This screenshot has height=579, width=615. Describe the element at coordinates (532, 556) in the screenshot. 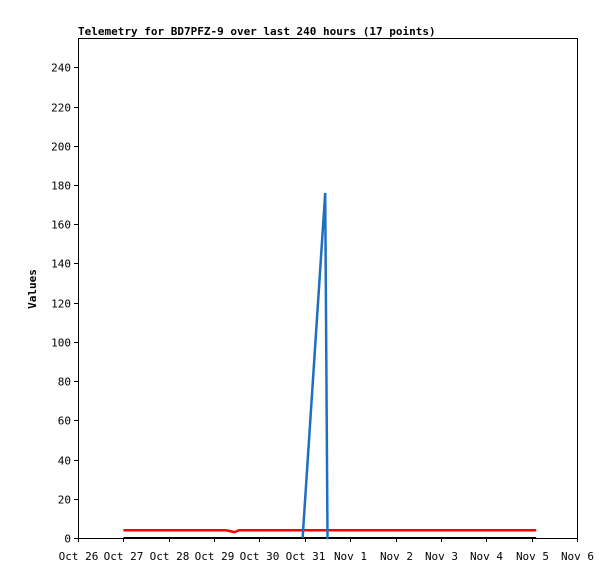

I see `x-tick-label: Nov 5` at that location.